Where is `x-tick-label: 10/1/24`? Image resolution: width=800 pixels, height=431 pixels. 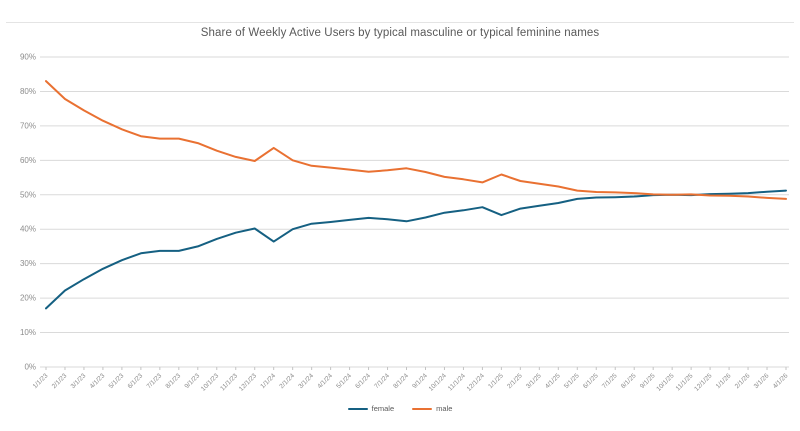 x-tick-label: 10/1/24 is located at coordinates (438, 382).